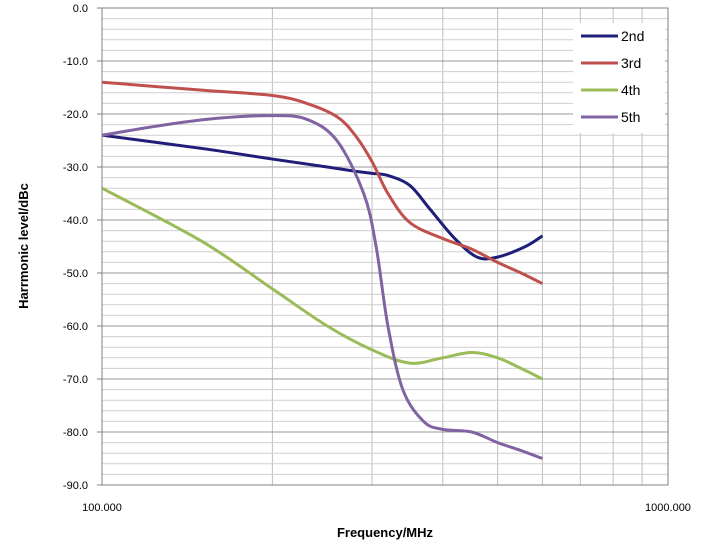  What do you see at coordinates (80, 9) in the screenshot?
I see `y-tick-label: 0.0` at bounding box center [80, 9].